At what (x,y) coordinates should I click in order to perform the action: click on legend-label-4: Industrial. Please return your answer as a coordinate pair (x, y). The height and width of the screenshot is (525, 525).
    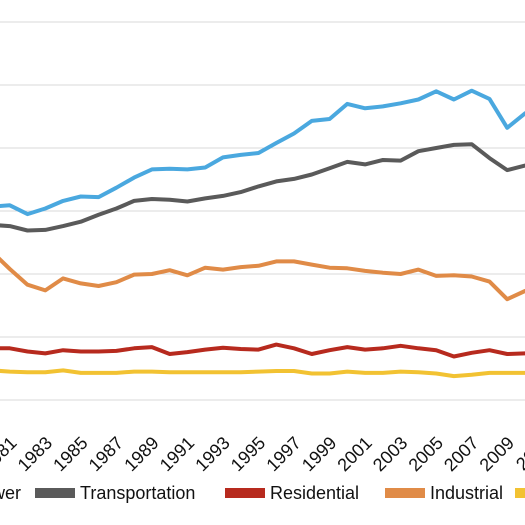
    Looking at the image, I should click on (466, 493).